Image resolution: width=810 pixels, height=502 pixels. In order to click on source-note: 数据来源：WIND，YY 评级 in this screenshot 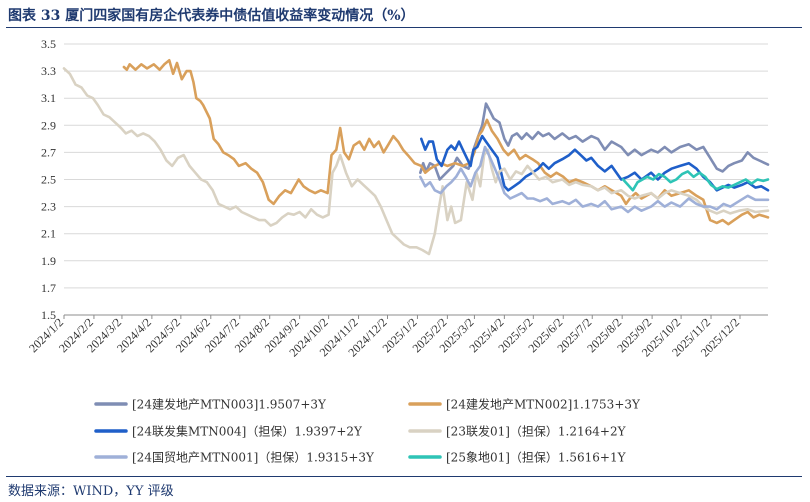, I will do `click(91, 491)`.